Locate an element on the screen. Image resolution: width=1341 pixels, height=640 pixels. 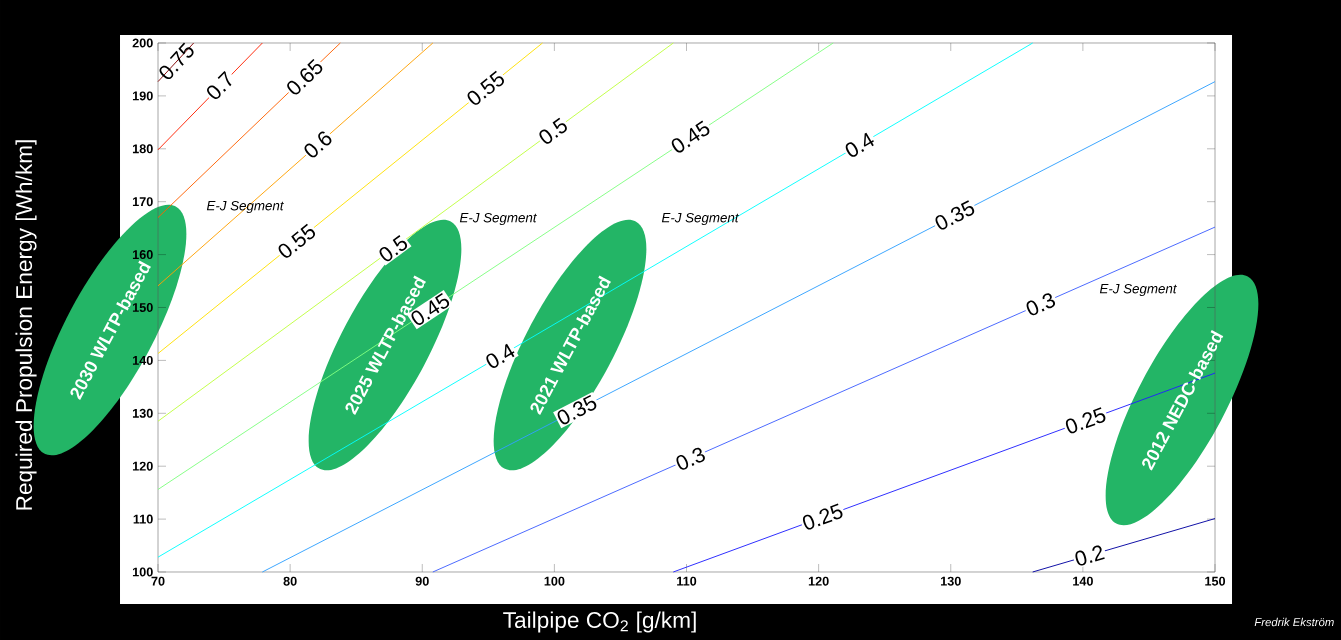
x-axis-title: Tailpipe CO$_{2}$ [g/km] is located at coordinates (599, 622).